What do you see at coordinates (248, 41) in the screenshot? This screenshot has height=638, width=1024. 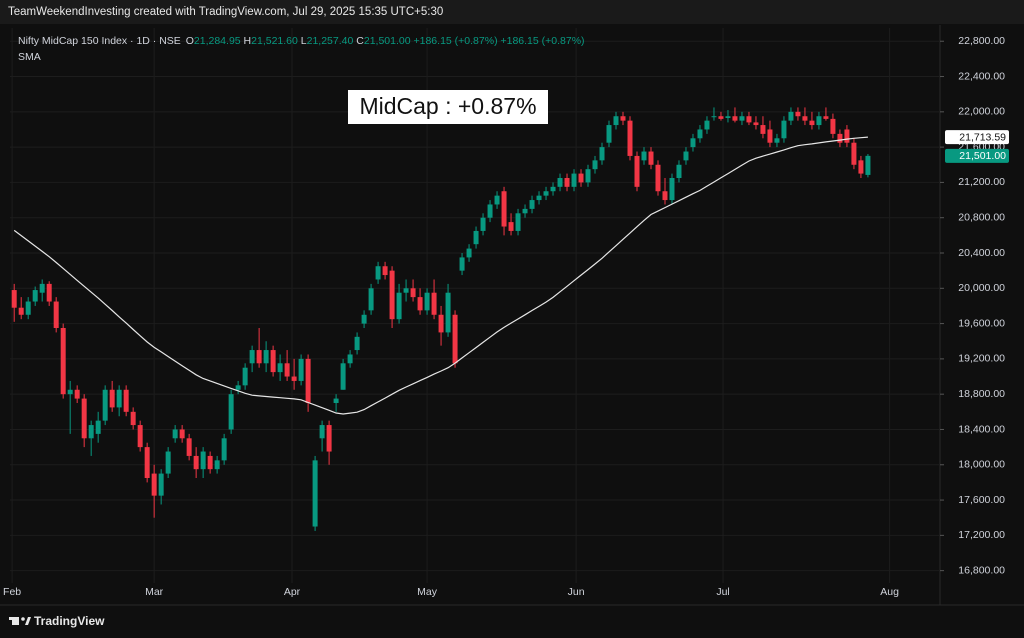 I see `legend-key: H` at bounding box center [248, 41].